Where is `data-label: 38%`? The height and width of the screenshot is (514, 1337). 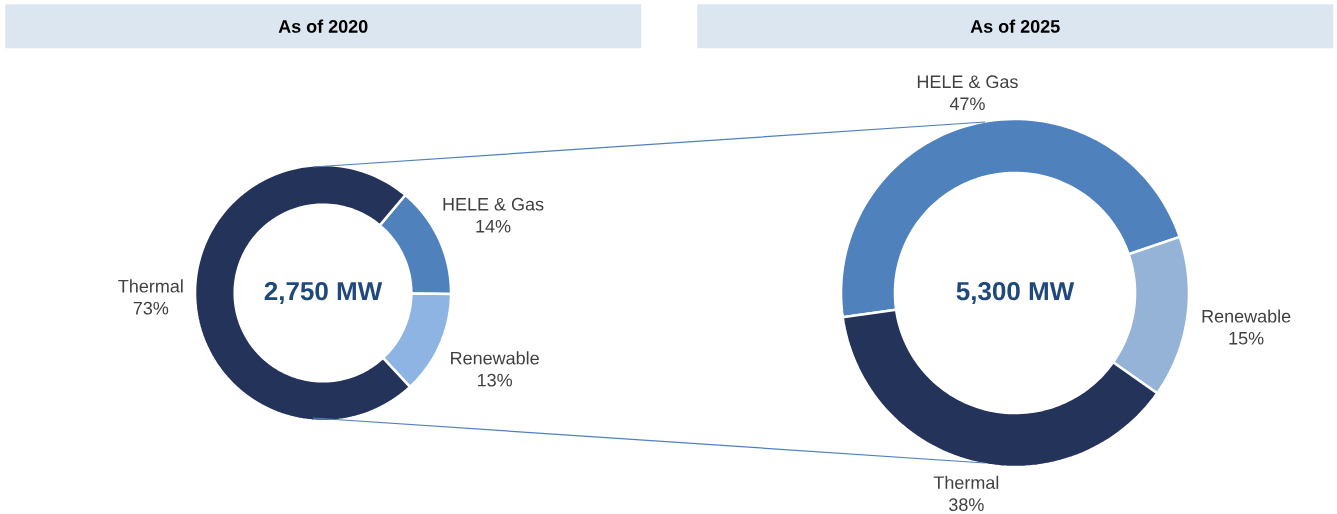 data-label: 38% is located at coordinates (966, 504).